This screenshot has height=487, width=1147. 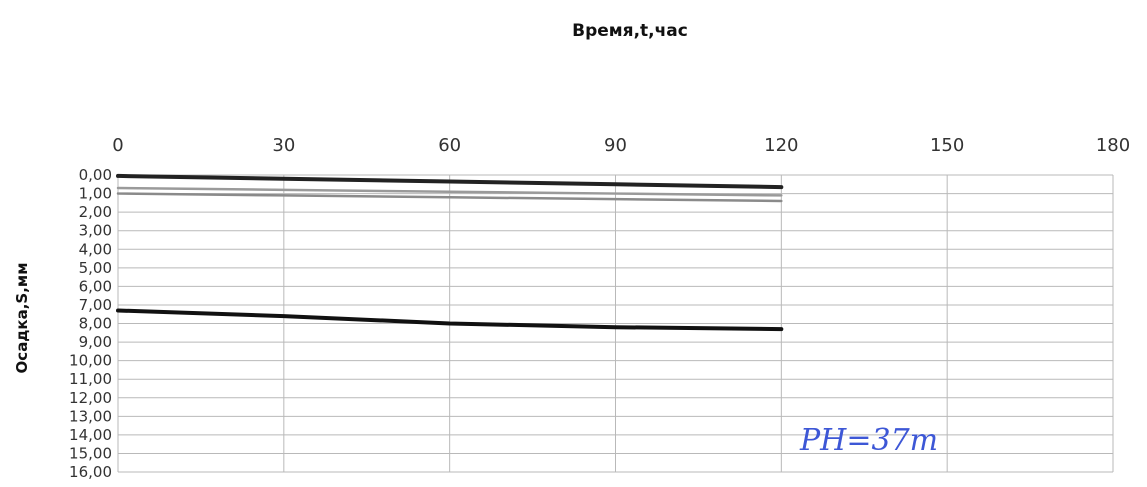 I want to click on y-tick-label: 8,00, so click(x=95, y=324).